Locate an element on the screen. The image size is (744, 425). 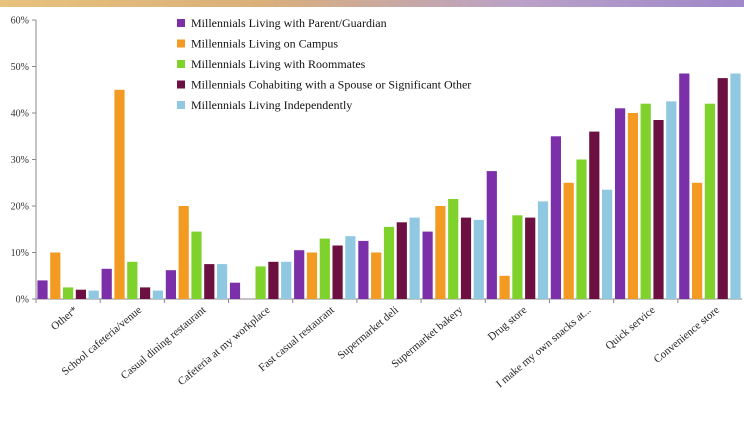
y-tick-labels: 0% 10% 20% 30% 40% 50% 60% is located at coordinates (20, 161).